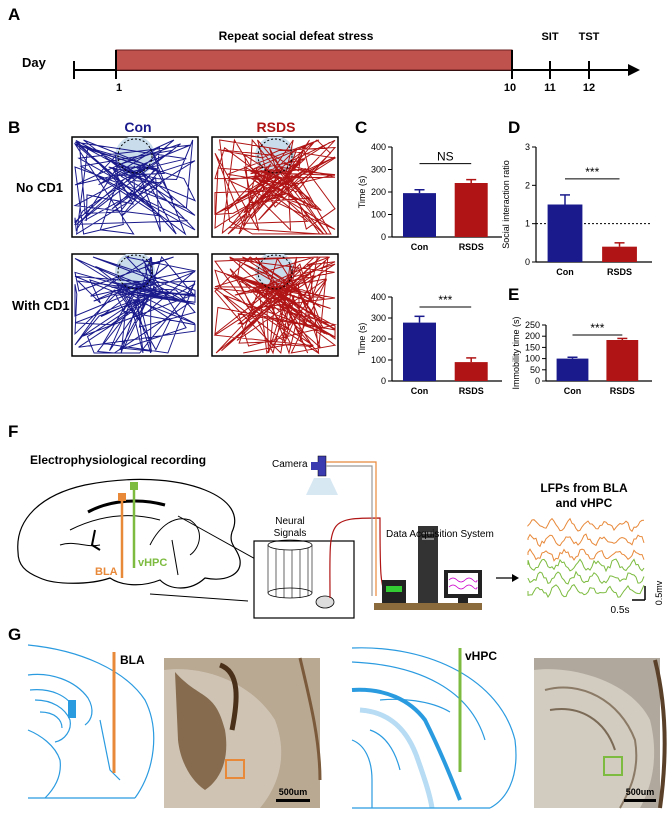 The image size is (669, 823). I want to click on brain-sagittal, so click(170, 540).